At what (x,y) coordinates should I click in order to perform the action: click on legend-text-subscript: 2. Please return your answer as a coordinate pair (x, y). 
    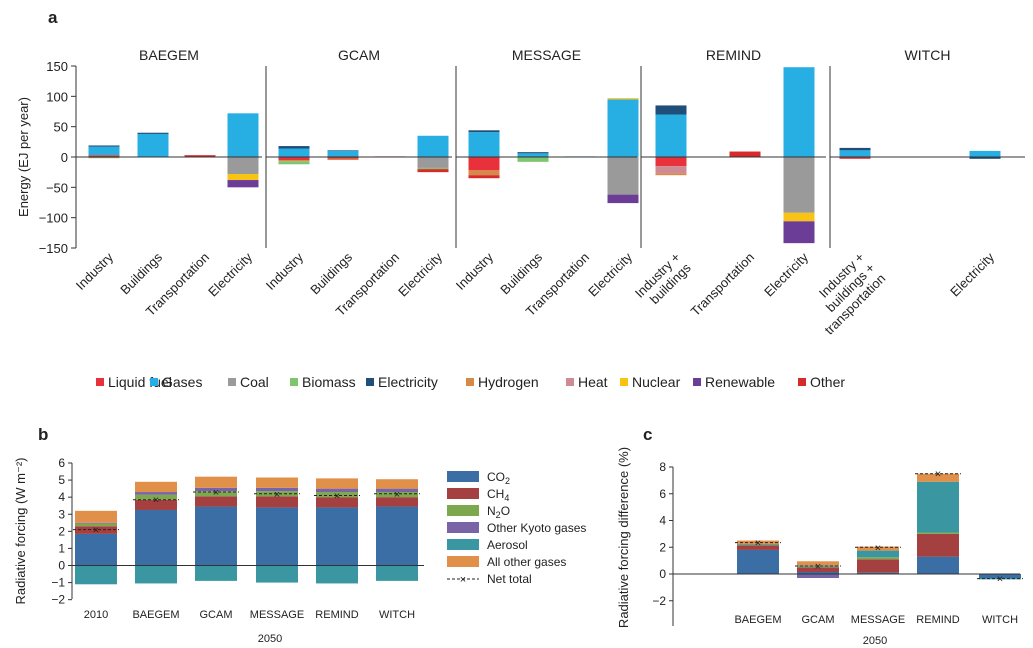
    Looking at the image, I should click on (498, 515).